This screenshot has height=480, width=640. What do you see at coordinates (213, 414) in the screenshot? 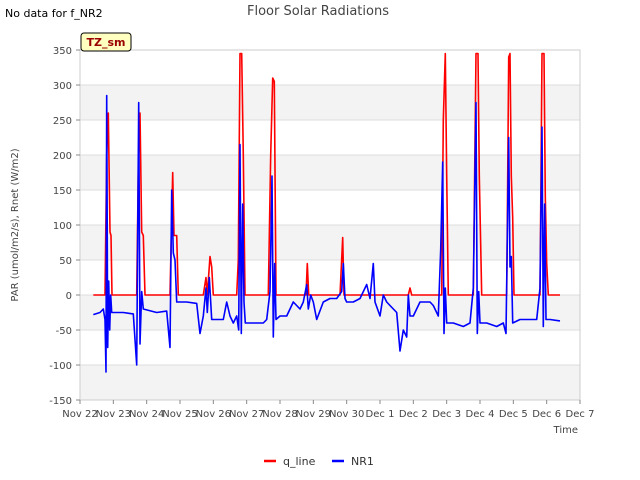
I see `x-tick-label: Nov 26` at bounding box center [213, 414].